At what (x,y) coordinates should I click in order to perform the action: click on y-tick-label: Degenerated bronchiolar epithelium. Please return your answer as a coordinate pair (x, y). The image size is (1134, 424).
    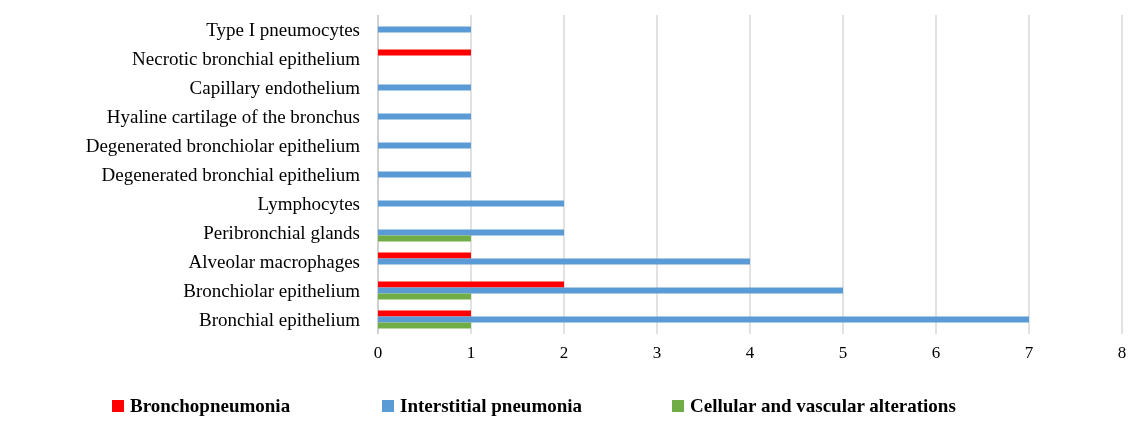
    Looking at the image, I should click on (223, 145).